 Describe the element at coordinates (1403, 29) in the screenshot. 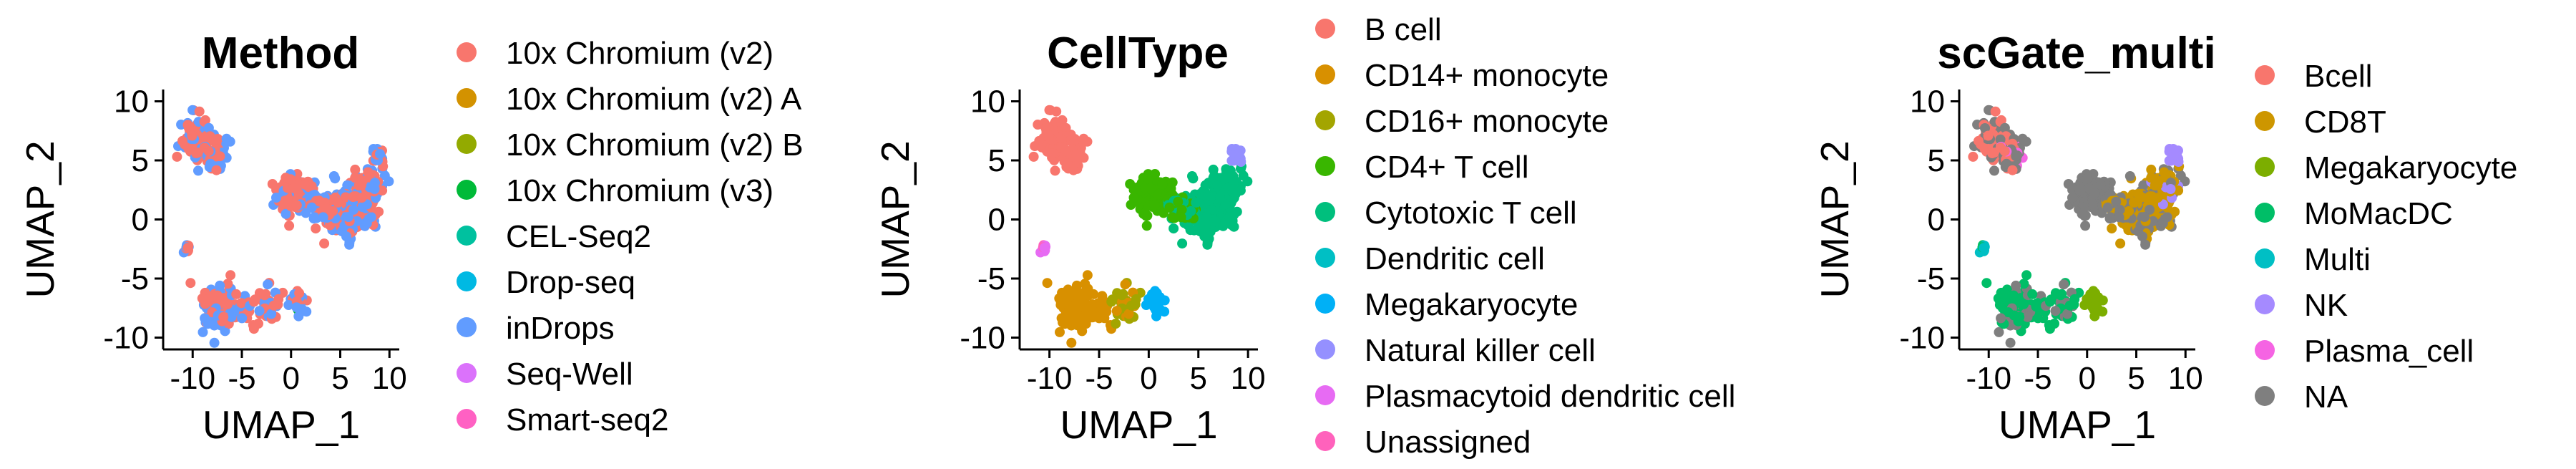

I see `legend-label: B cell` at that location.